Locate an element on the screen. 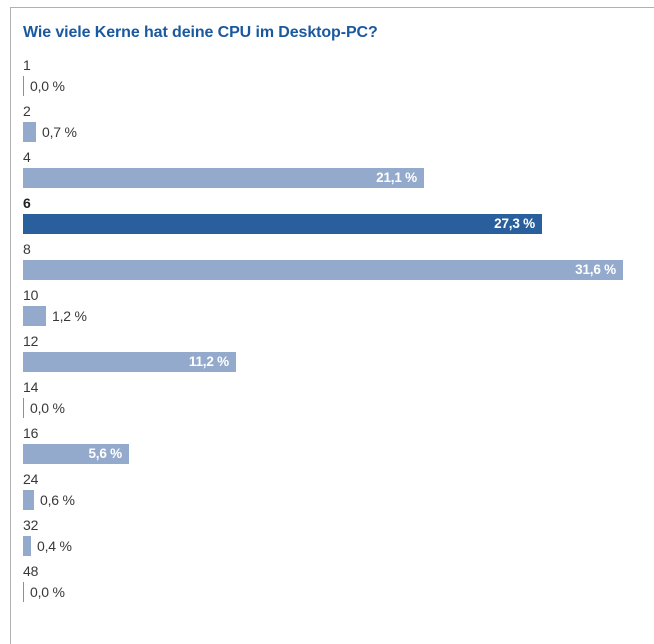  value-label: 31,6 % is located at coordinates (595, 269).